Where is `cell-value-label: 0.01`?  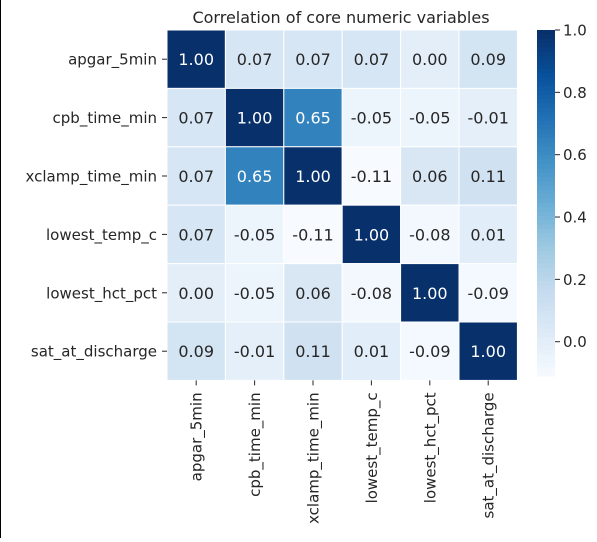 cell-value-label: 0.01 is located at coordinates (488, 234).